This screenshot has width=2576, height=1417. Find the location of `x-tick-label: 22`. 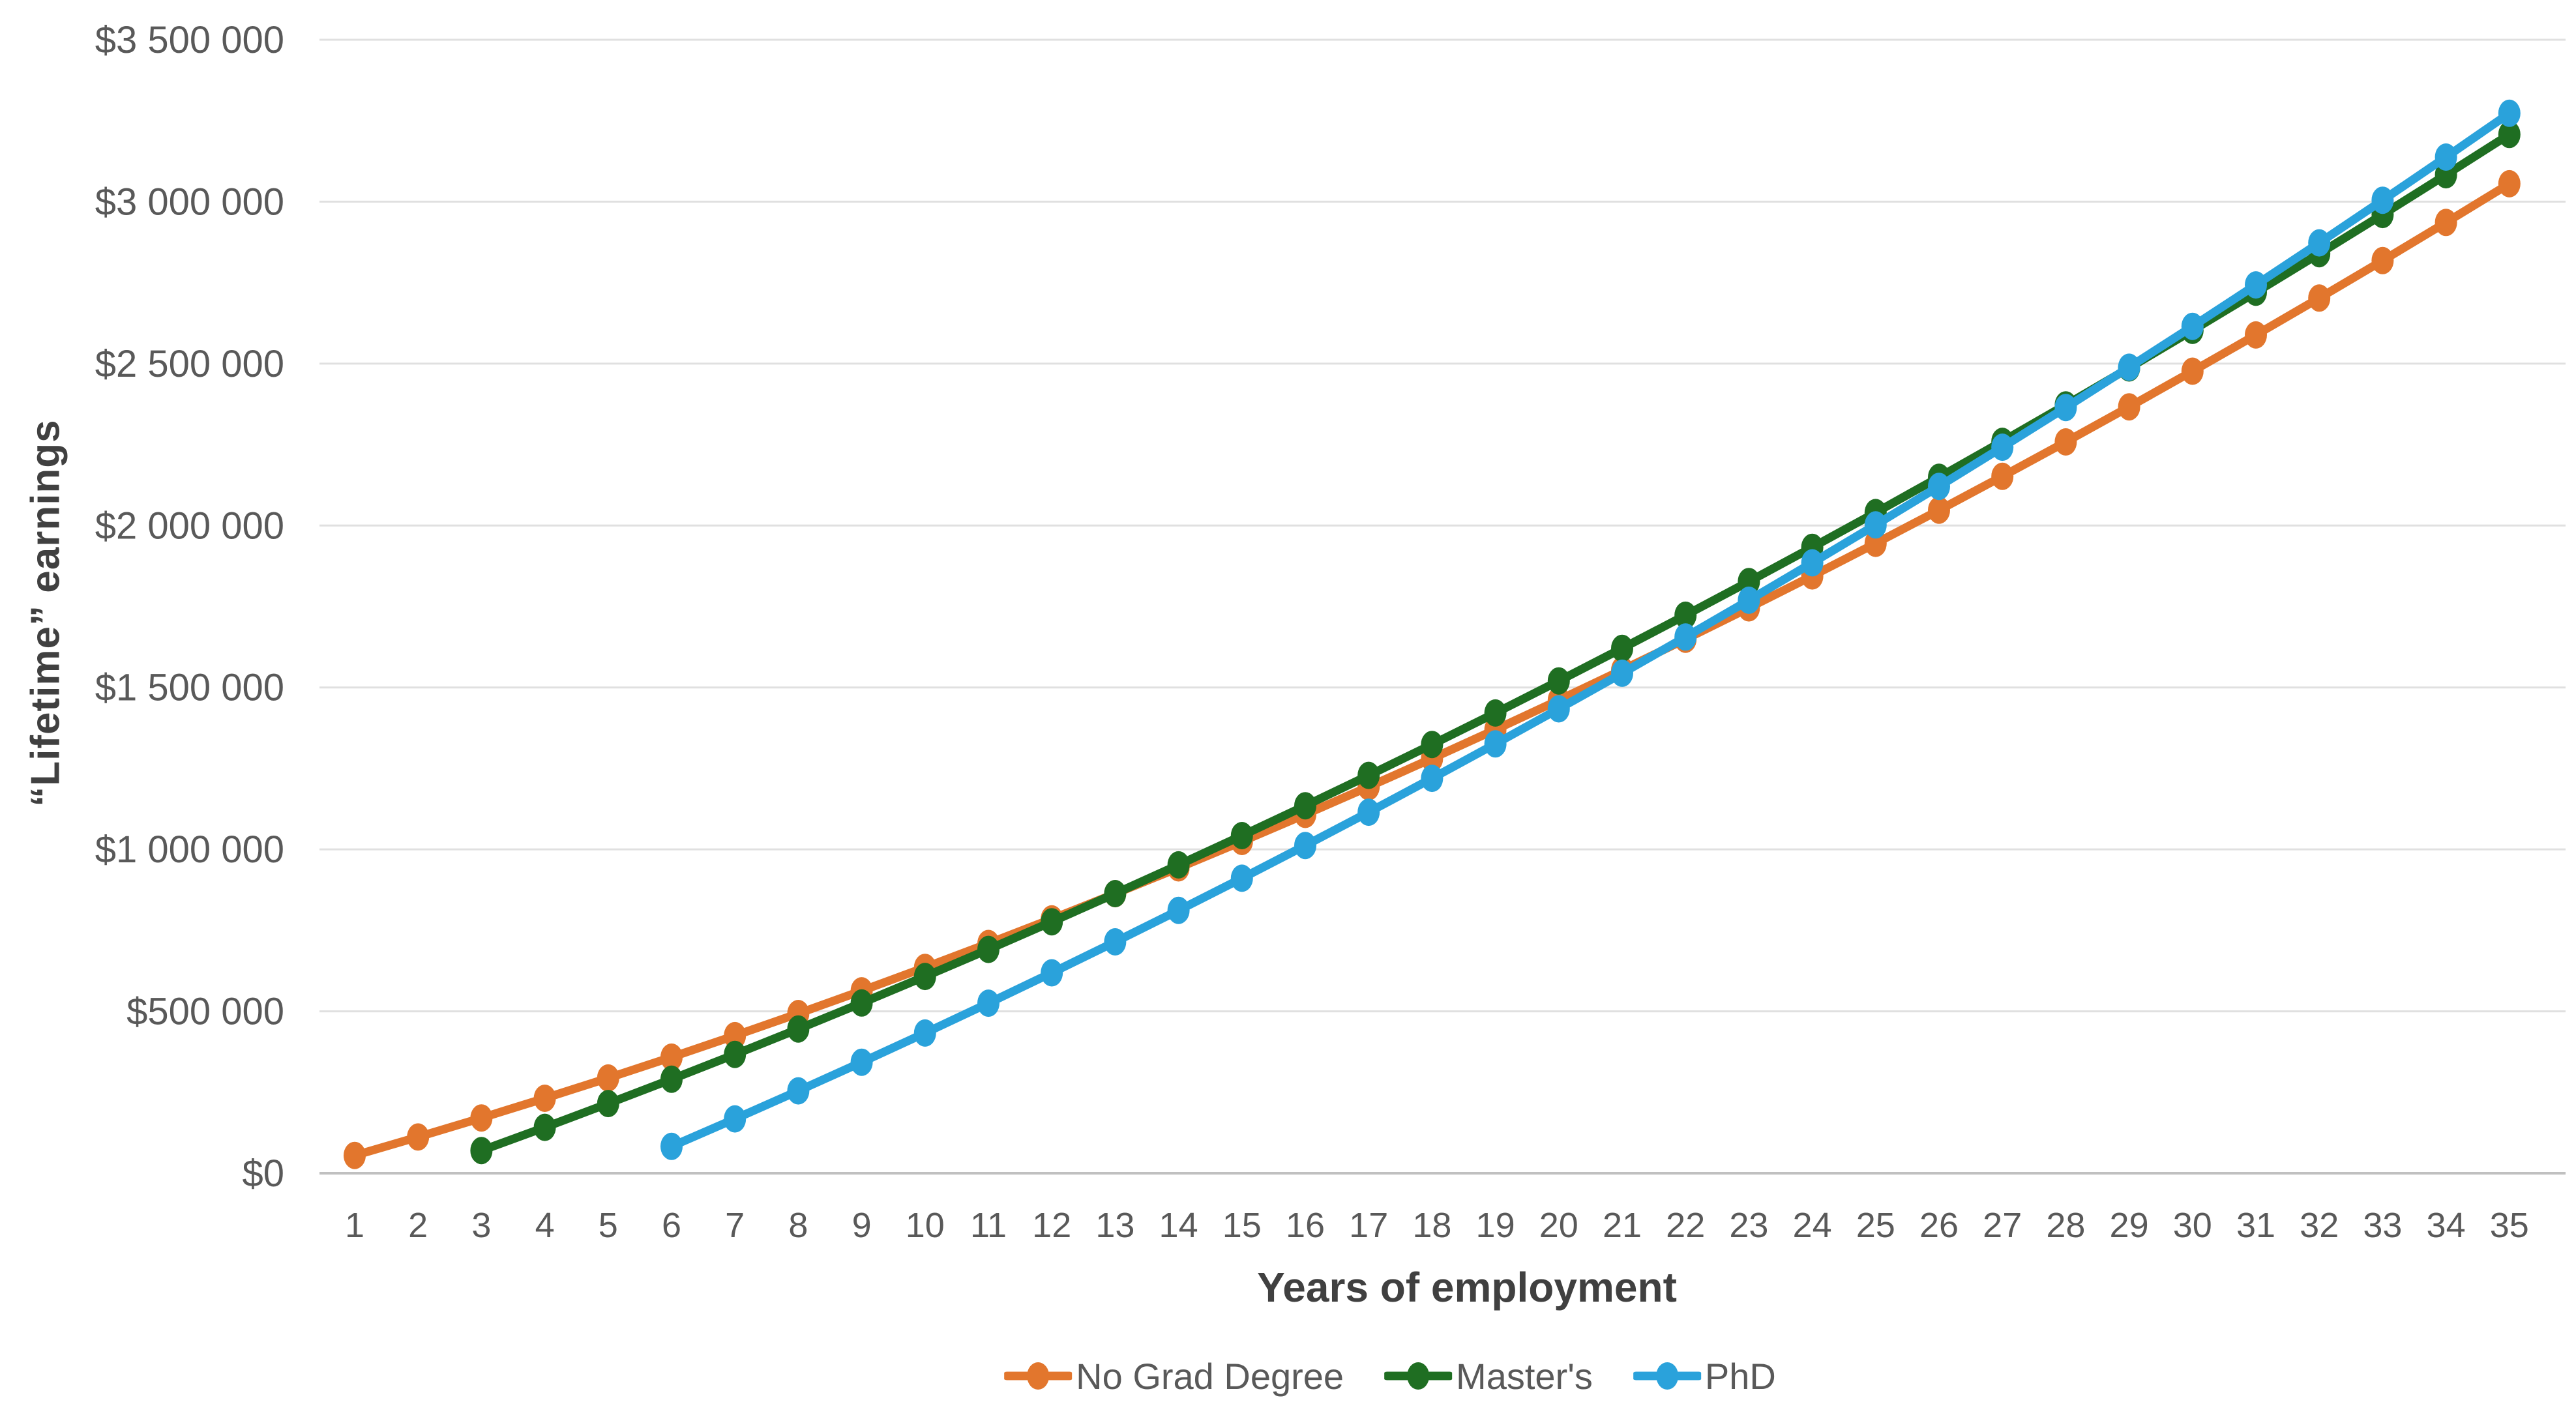

x-tick-label: 22 is located at coordinates (1685, 1225).